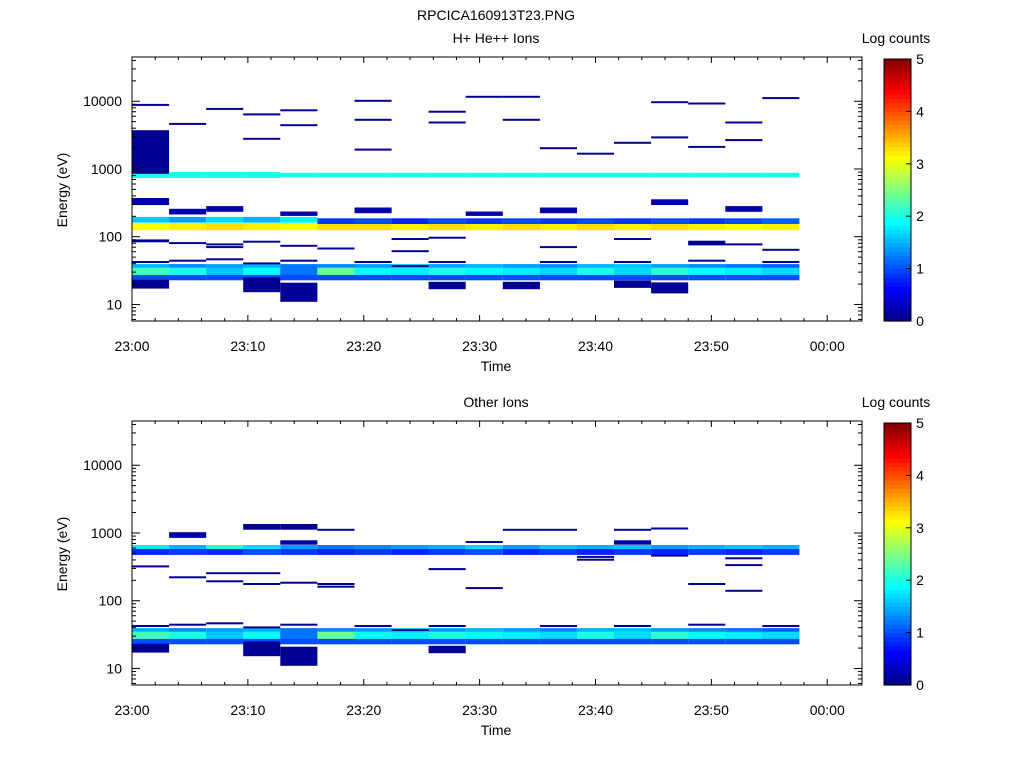 The height and width of the screenshot is (768, 1024). What do you see at coordinates (247, 710) in the screenshot?
I see `x-tick-label: 23:10` at bounding box center [247, 710].